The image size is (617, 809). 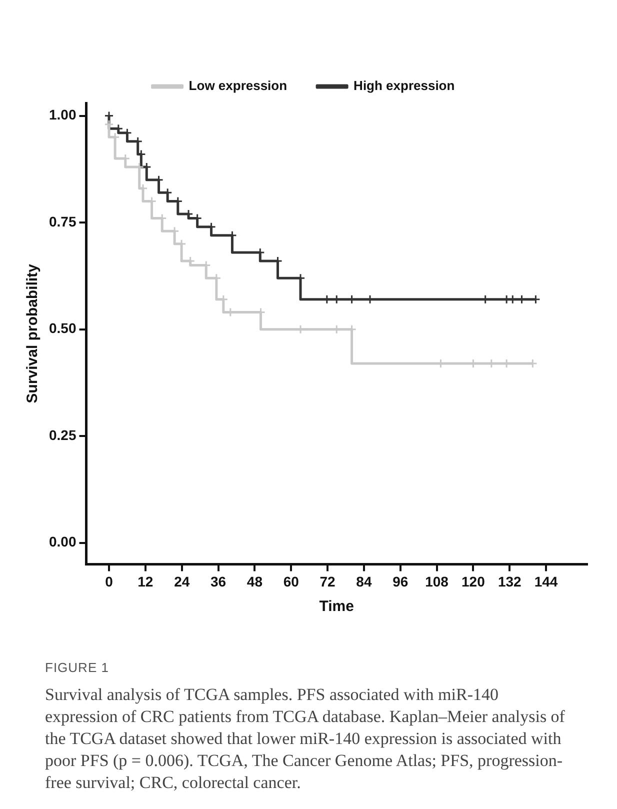 I want to click on x-tick-label: 132, so click(x=510, y=581).